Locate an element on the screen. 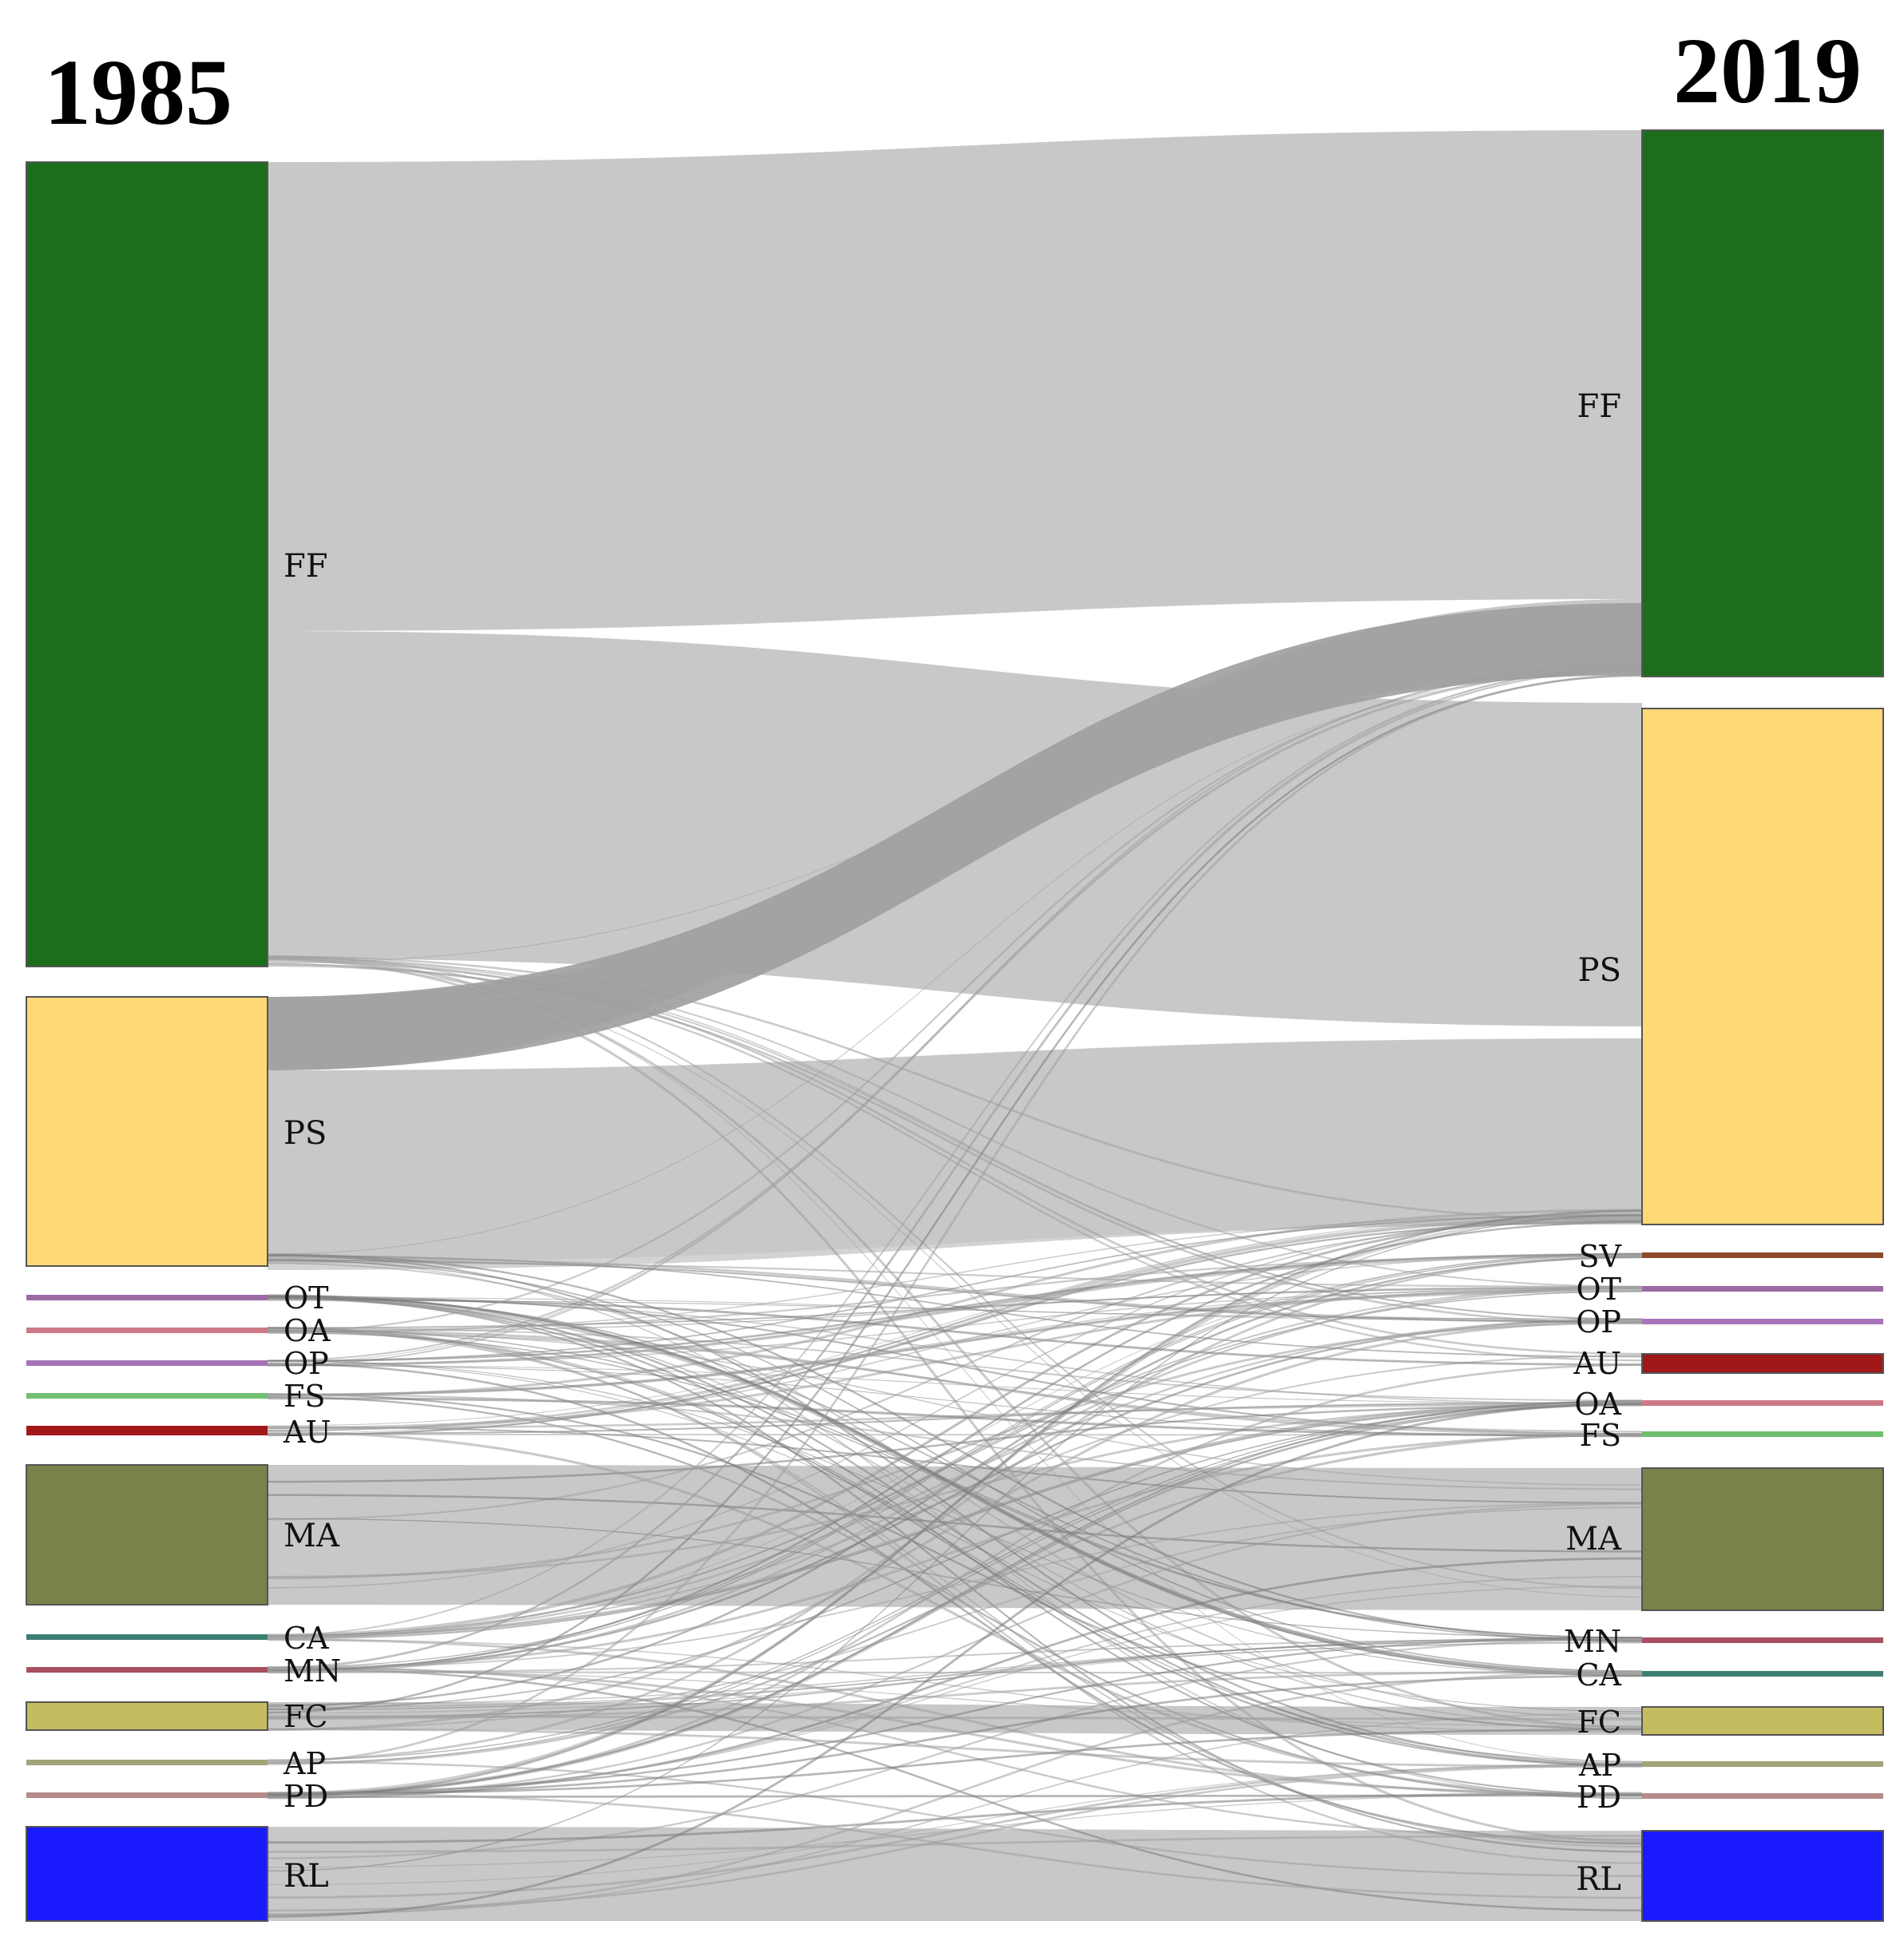 The width and height of the screenshot is (1904, 1933). label-1985-fs: FS is located at coordinates (304, 1396).